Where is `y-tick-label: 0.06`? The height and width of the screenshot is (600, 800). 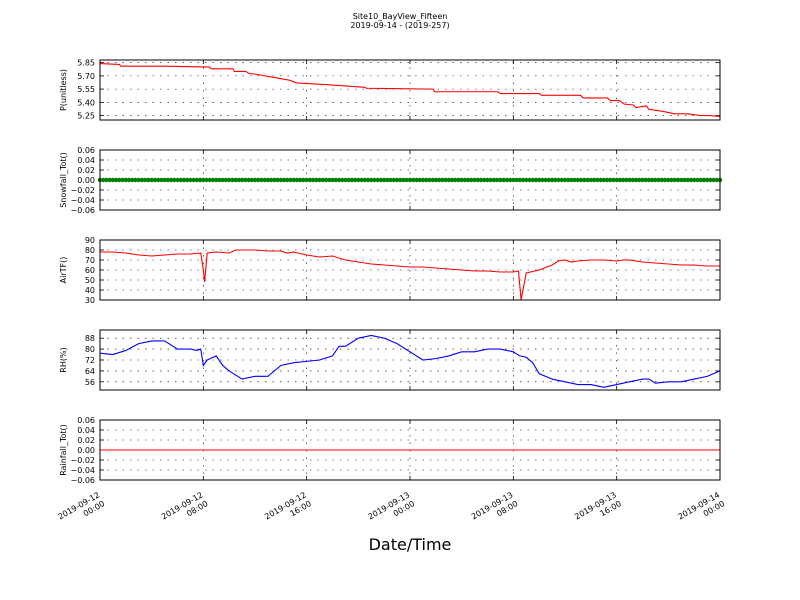 y-tick-label: 0.06 is located at coordinates (86, 420).